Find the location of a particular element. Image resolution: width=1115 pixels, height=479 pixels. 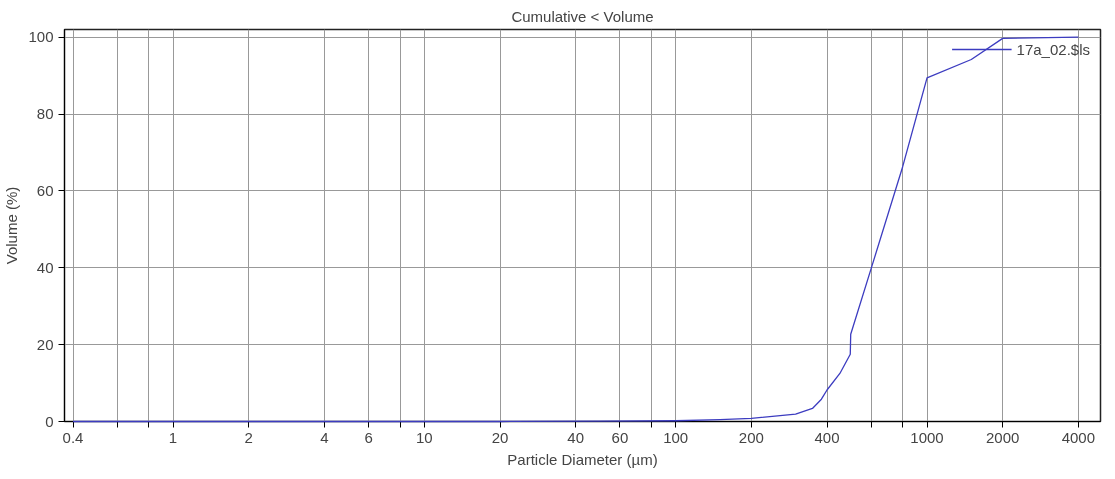

x-tick-label: 100 is located at coordinates (676, 437).